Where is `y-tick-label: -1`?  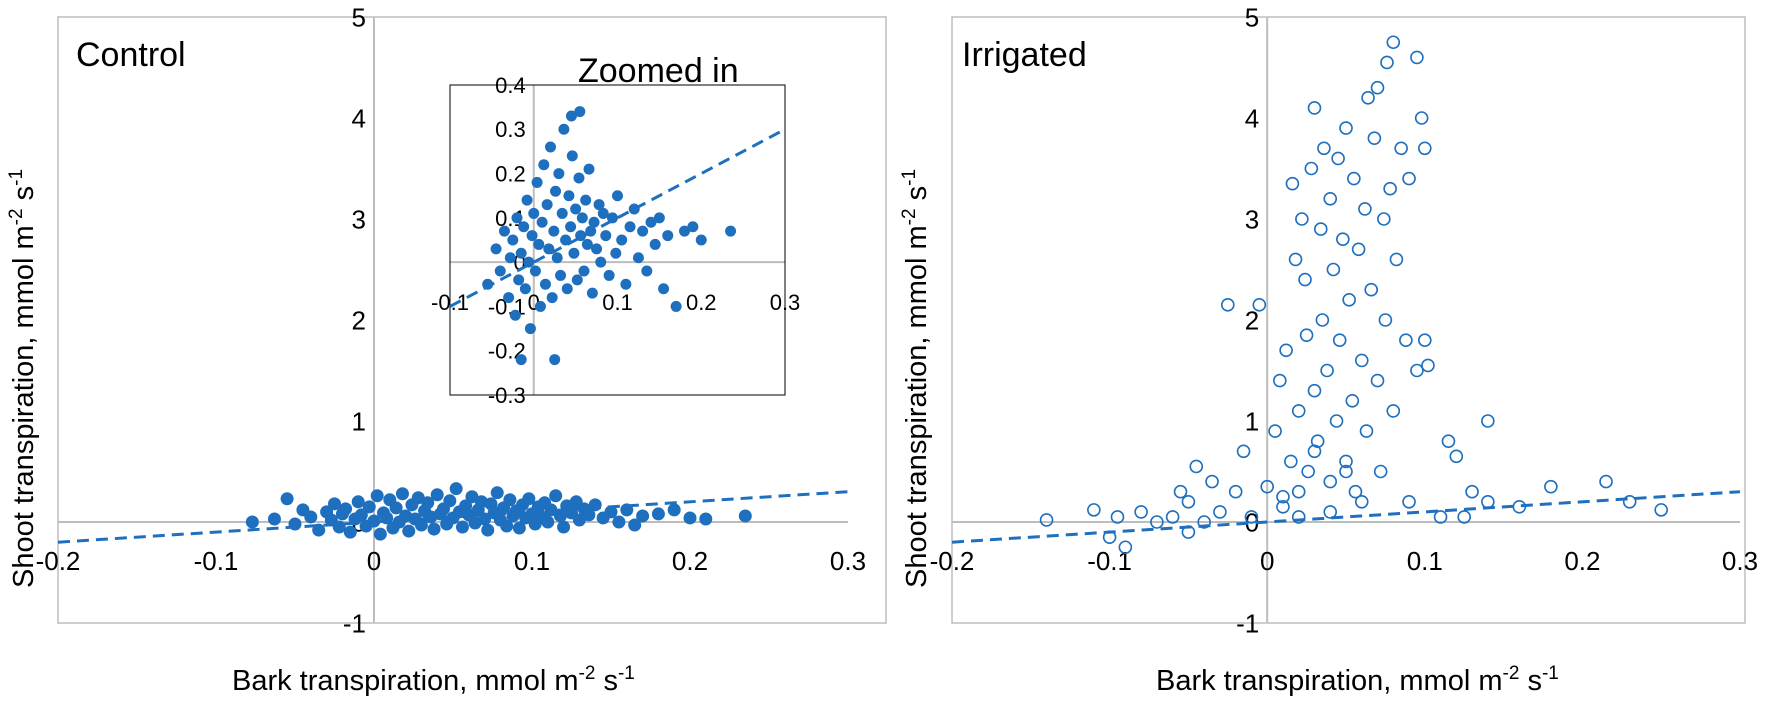 y-tick-label: -1 is located at coordinates (354, 623).